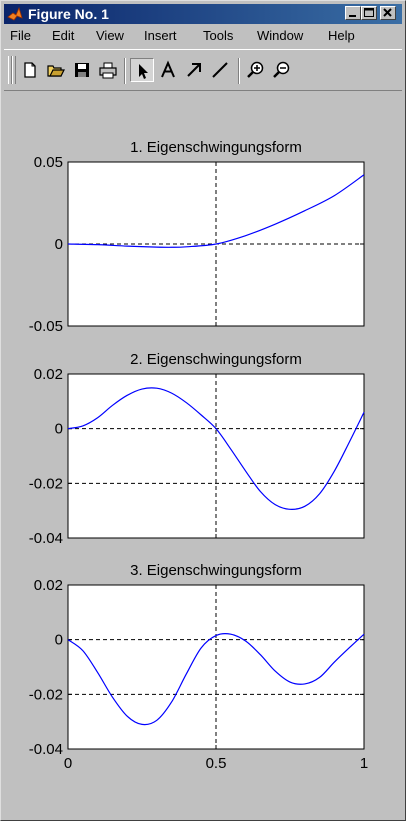 The image size is (406, 821). Describe the element at coordinates (46, 326) in the screenshot. I see `y-tick-label: -0.05` at that location.